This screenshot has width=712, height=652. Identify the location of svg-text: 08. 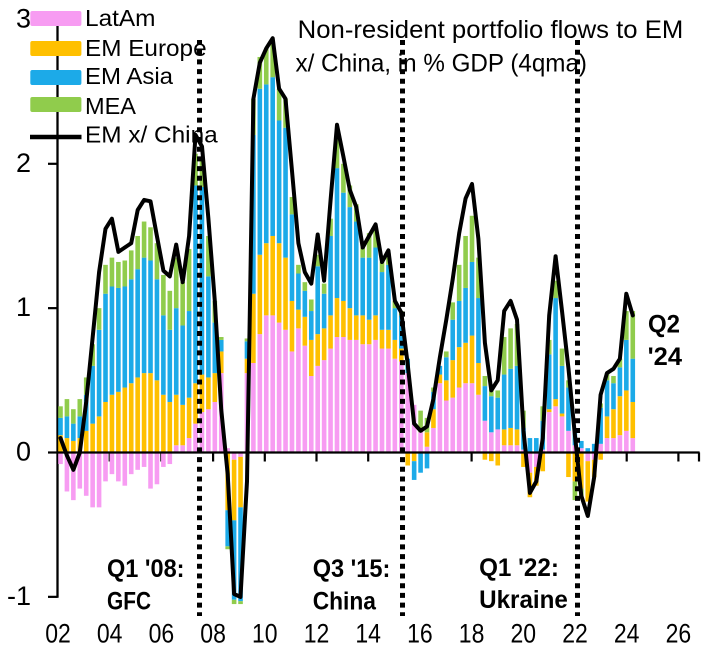
(213, 634).